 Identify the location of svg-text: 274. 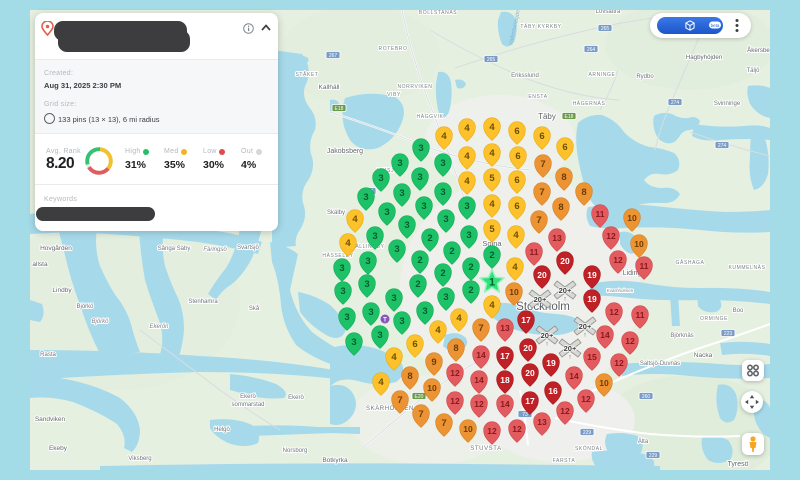
(675, 103).